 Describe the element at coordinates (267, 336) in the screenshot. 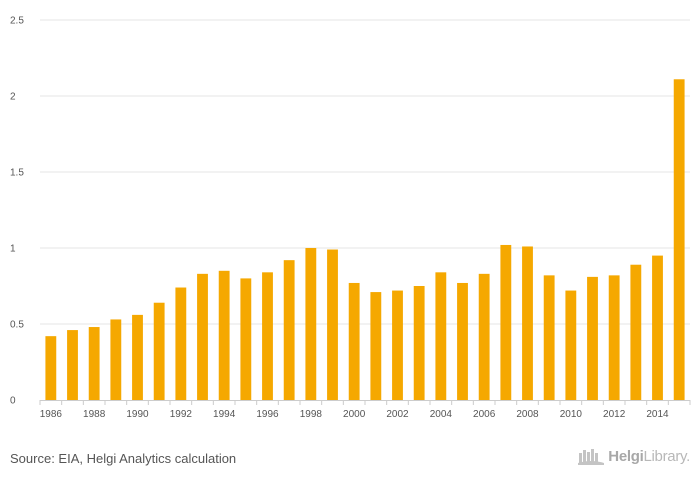

I see `bar-1996` at that location.